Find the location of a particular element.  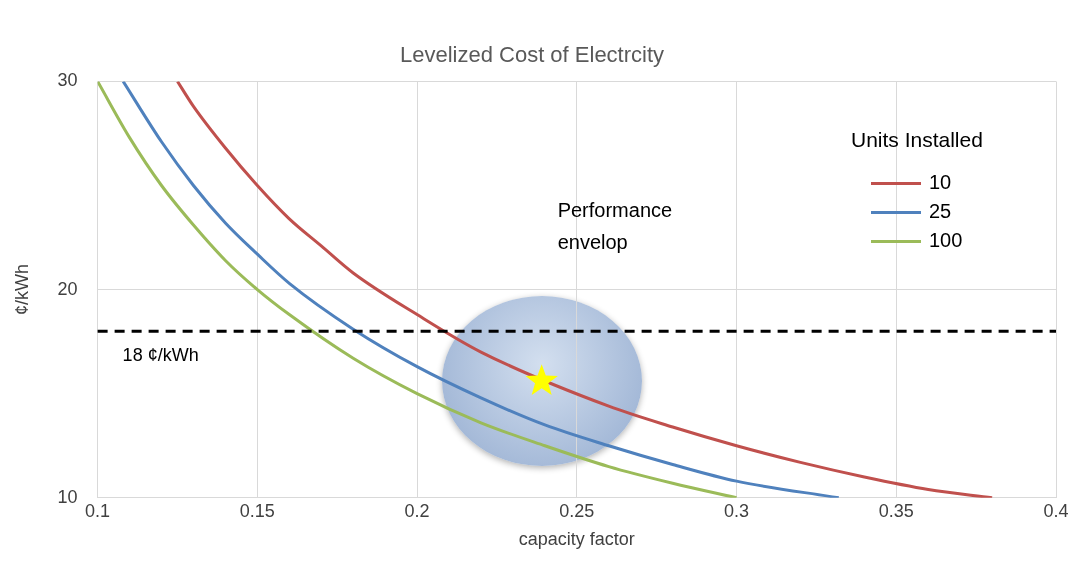

x-axis-title: capacity factor is located at coordinates (576, 539).